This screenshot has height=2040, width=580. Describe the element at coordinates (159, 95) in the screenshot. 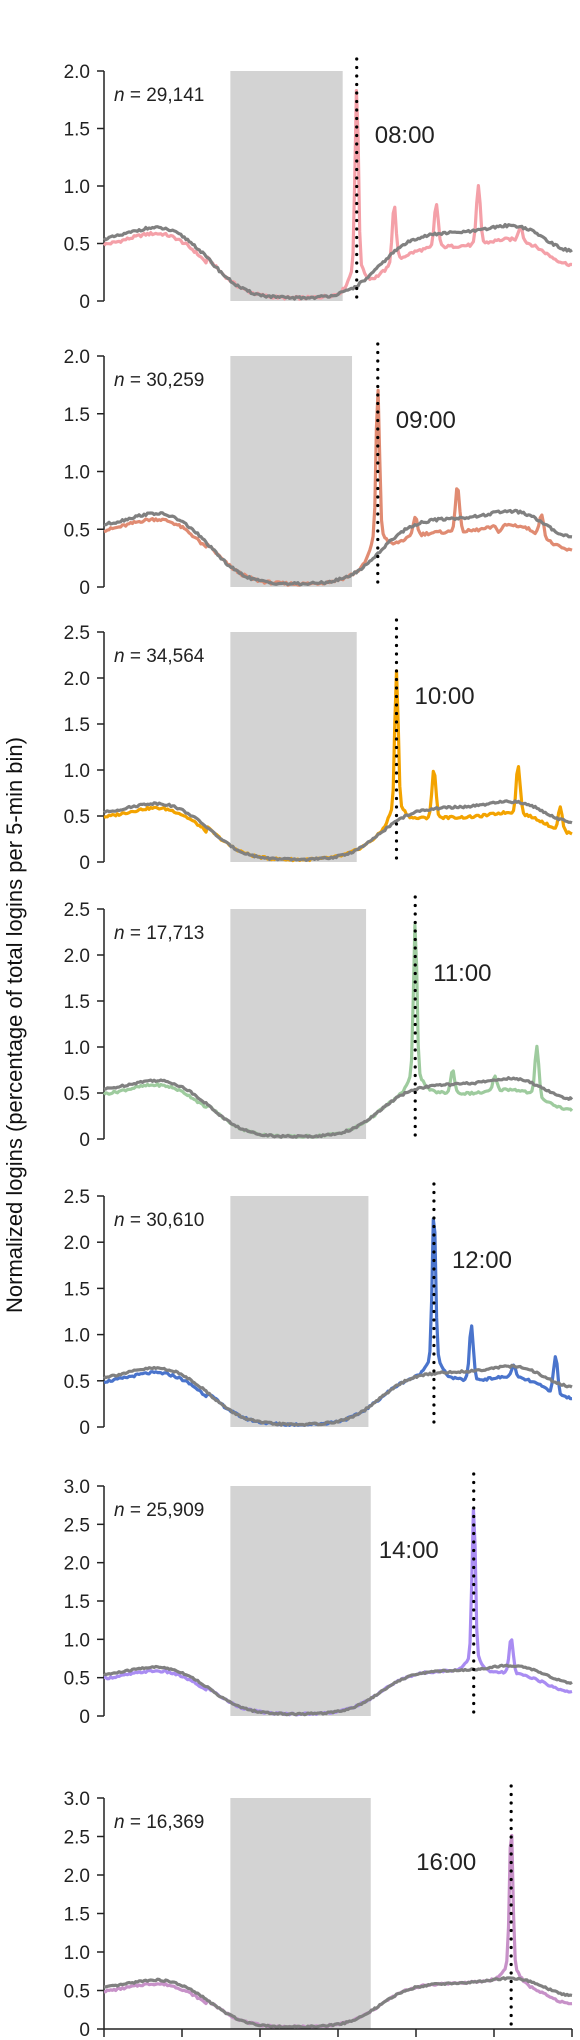

I see `sample-size-label: n = 29,141` at that location.